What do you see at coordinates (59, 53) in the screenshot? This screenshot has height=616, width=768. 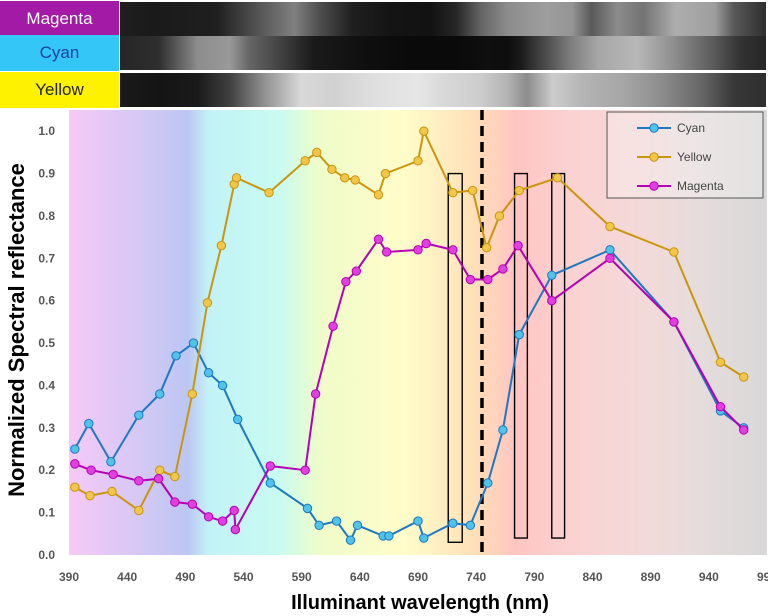 I see `cyan-strip-label: Cyan` at bounding box center [59, 53].